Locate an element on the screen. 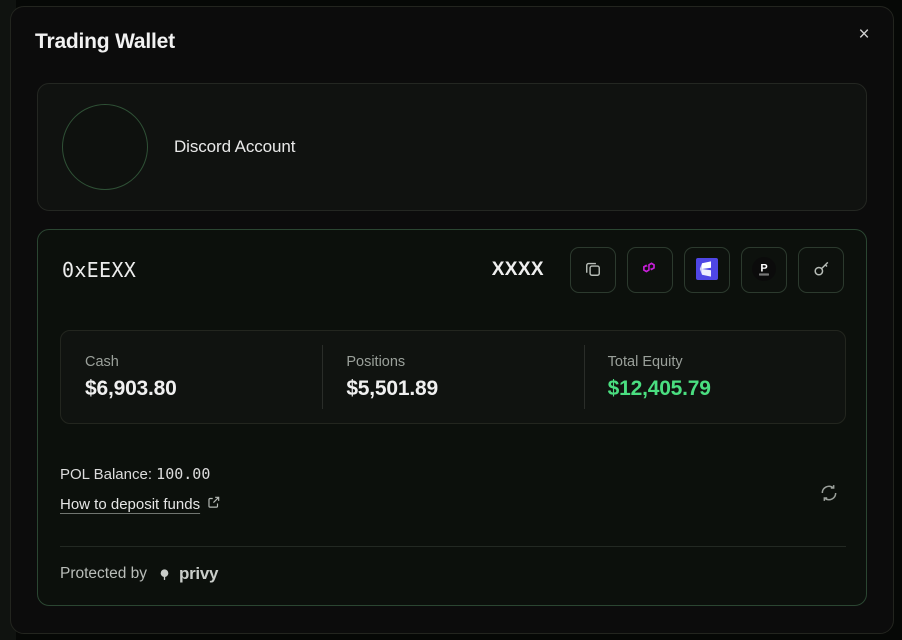  footer-divider is located at coordinates (453, 546).